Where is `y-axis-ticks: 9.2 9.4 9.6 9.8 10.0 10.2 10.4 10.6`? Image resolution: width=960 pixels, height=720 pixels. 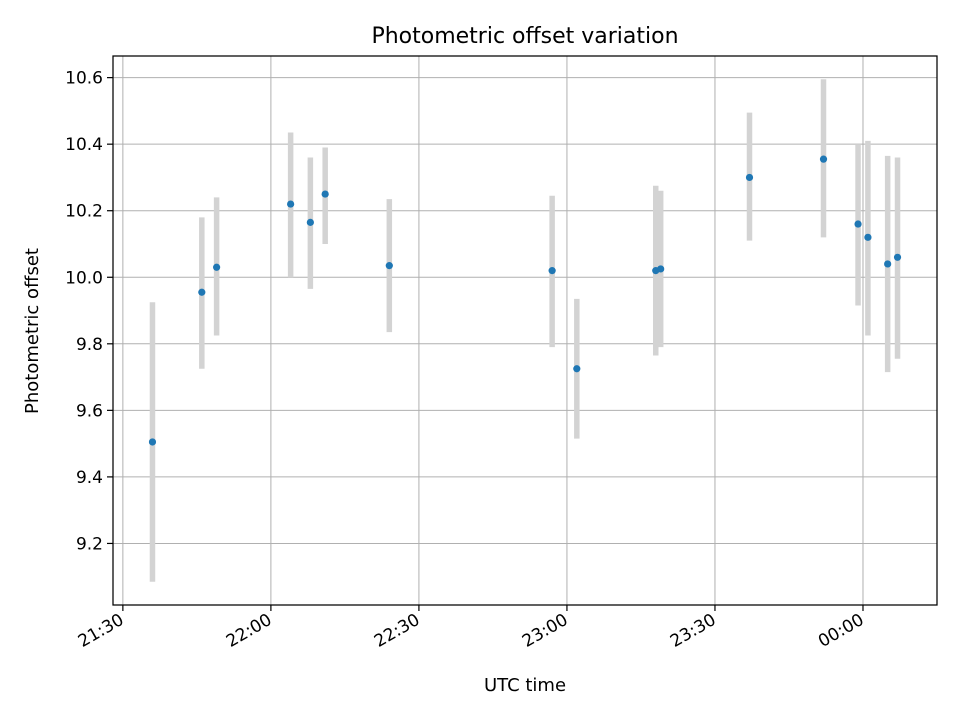
y-axis-ticks: 9.2 9.4 9.6 9.8 10.0 10.2 10.4 10.6 is located at coordinates (89, 311).